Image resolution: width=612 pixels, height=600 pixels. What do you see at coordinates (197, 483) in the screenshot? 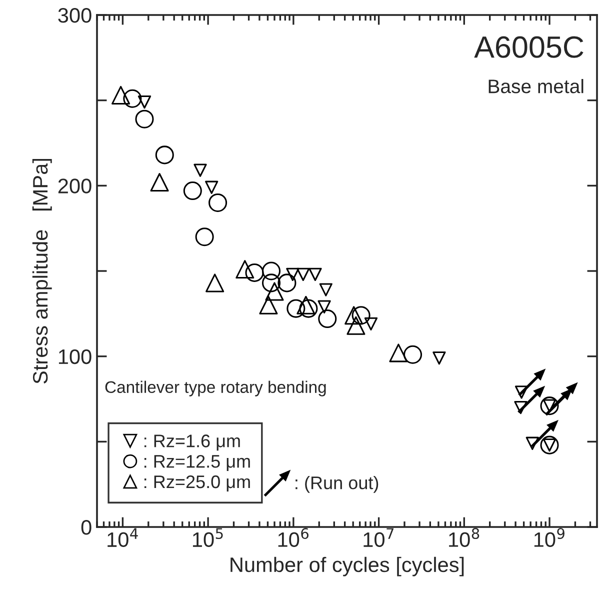
I see `legend-label: : Rz=25.0 μm` at bounding box center [197, 483].